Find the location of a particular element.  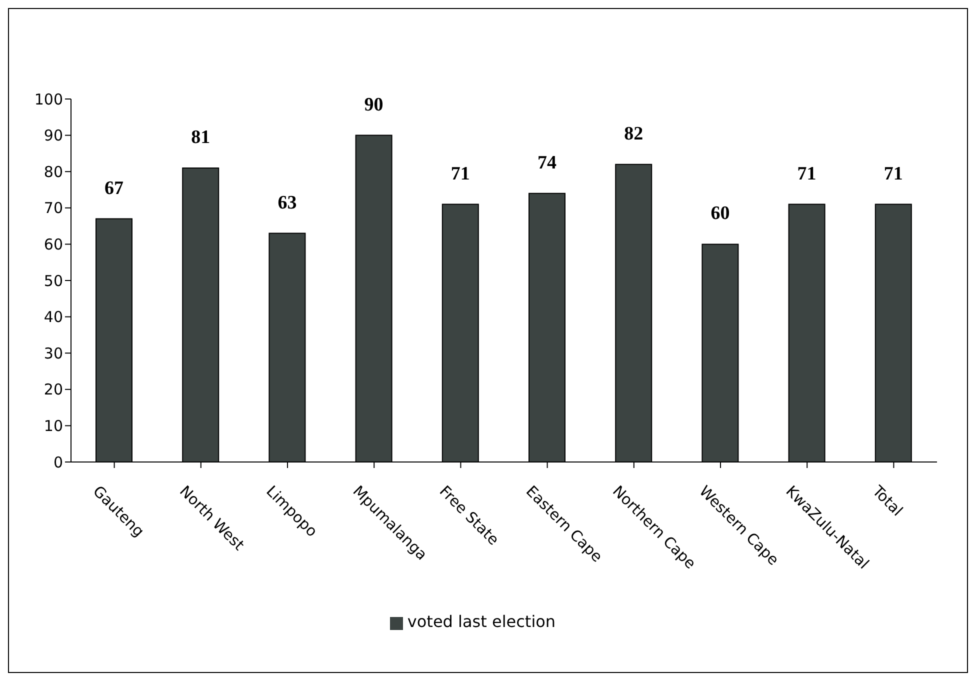

y-tick-label: 90 is located at coordinates (53, 135).